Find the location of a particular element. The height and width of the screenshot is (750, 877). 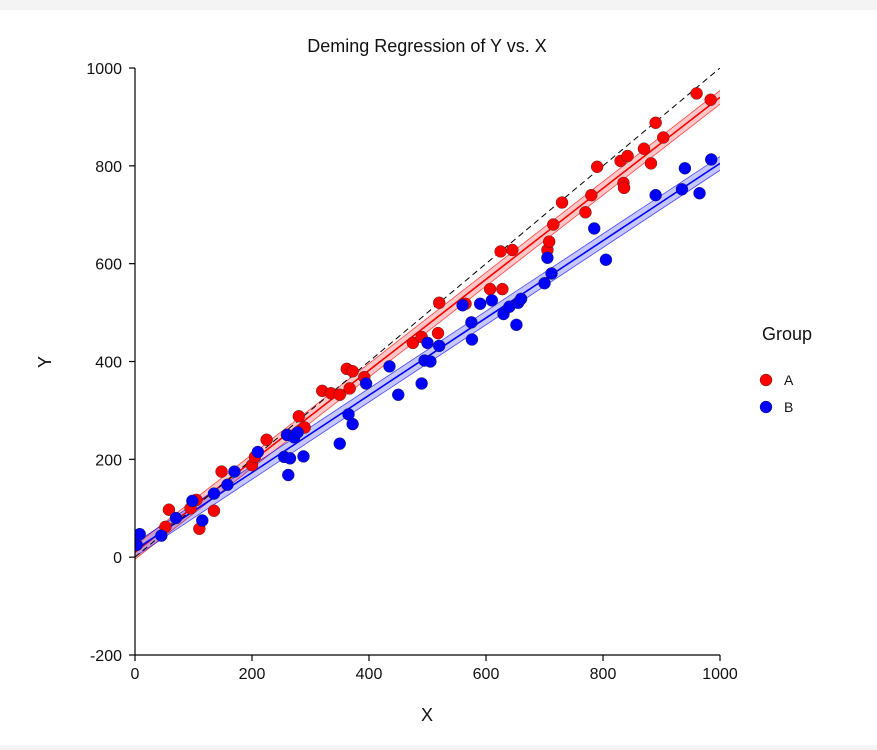

x-tick-label: 200 is located at coordinates (252, 674).